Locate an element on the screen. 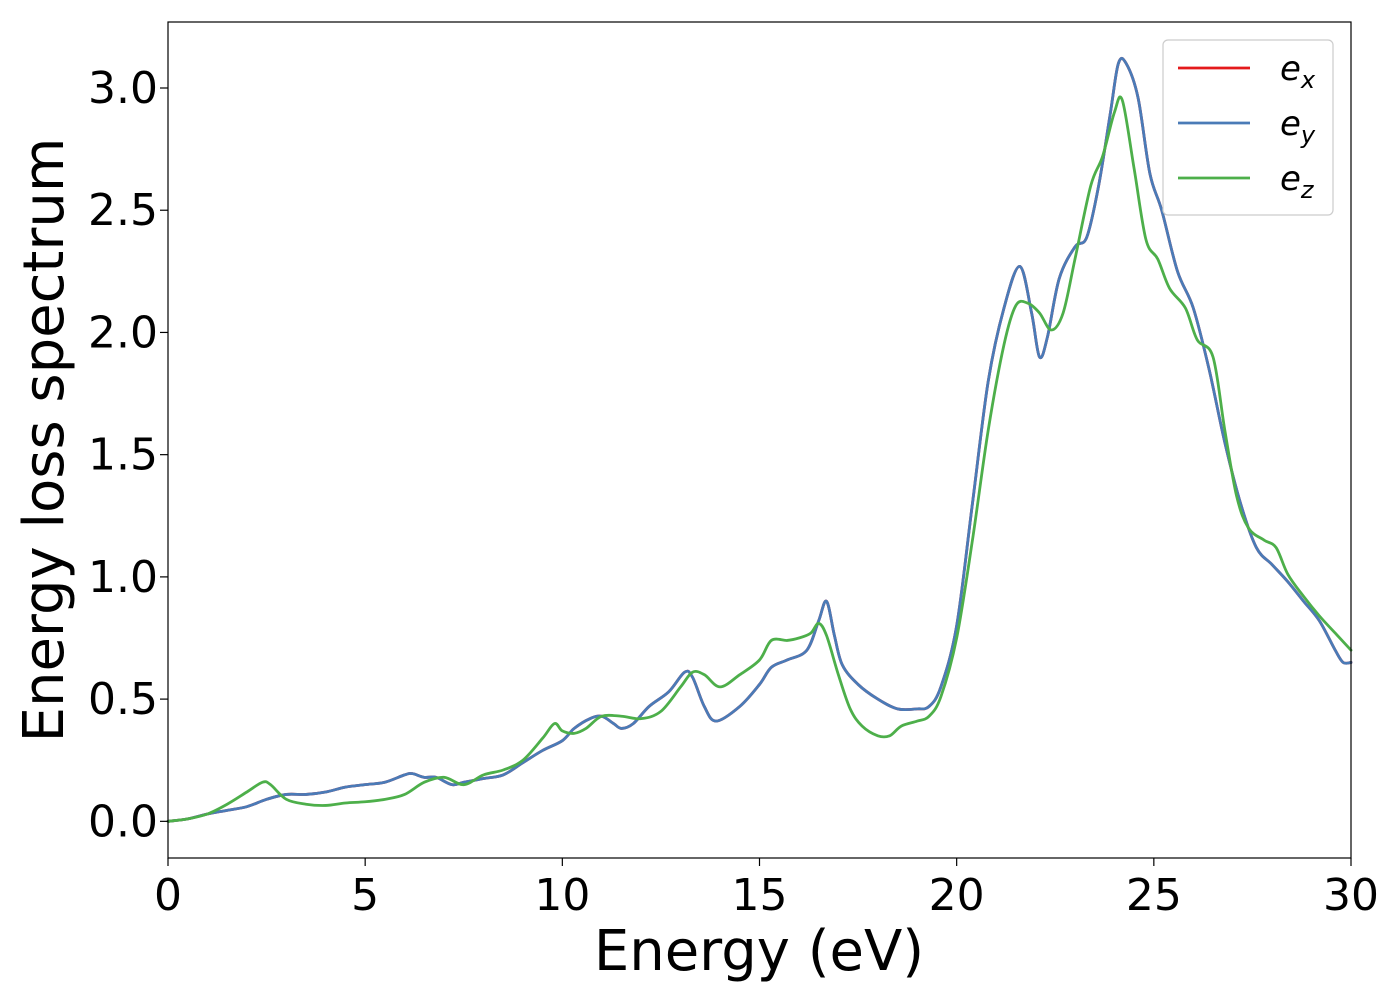 This screenshot has width=1400, height=1005. x-axis-ticks: 0 5 10 15 20 25 30 is located at coordinates (766, 889).